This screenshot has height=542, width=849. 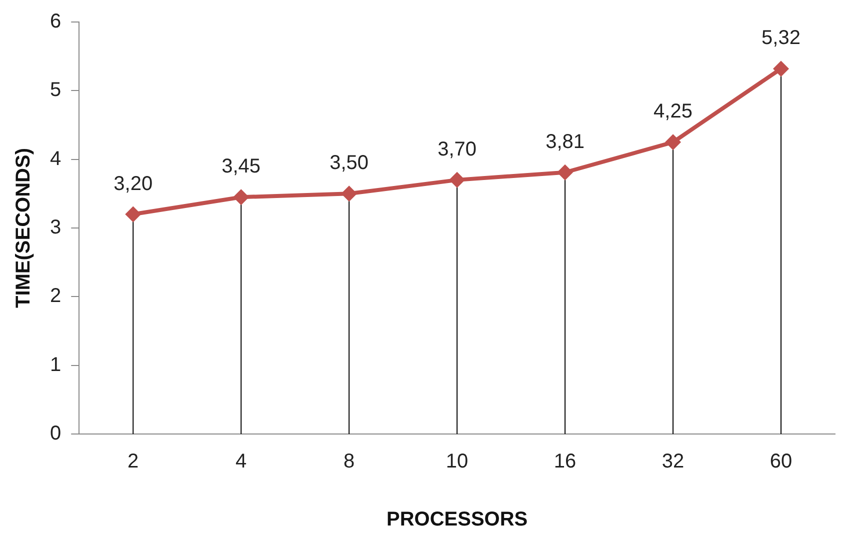 What do you see at coordinates (457, 519) in the screenshot?
I see `x-axis-title: PROCESSORS` at bounding box center [457, 519].